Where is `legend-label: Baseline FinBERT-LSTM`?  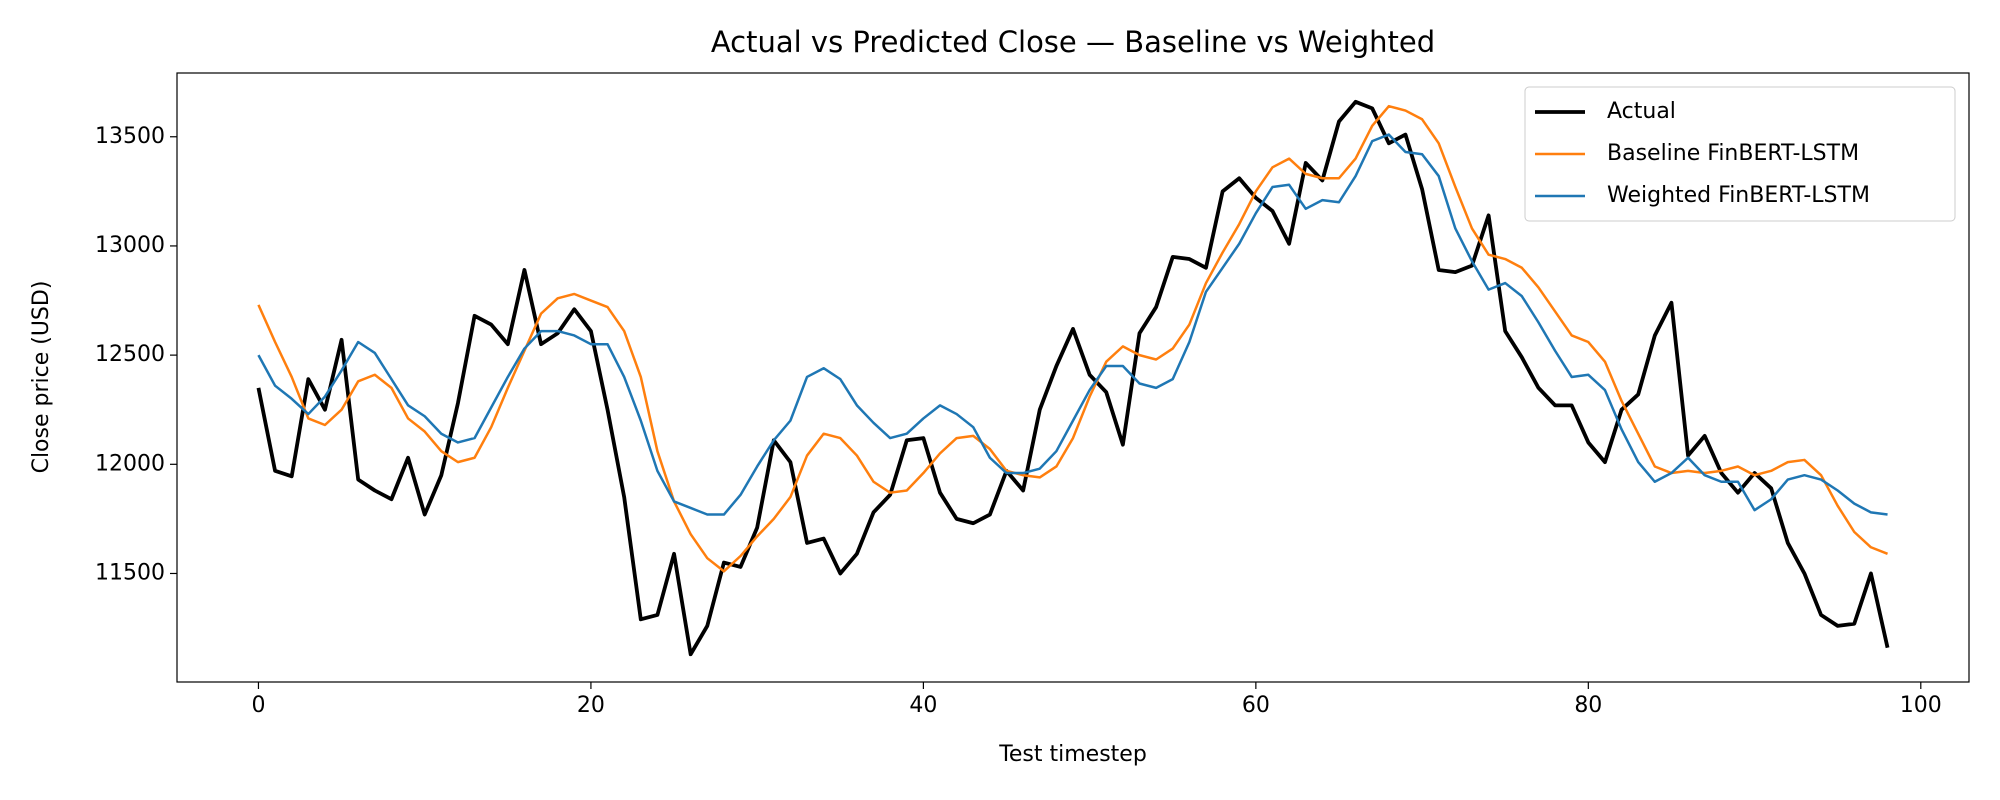 legend-label: Baseline FinBERT-LSTM is located at coordinates (1733, 153).